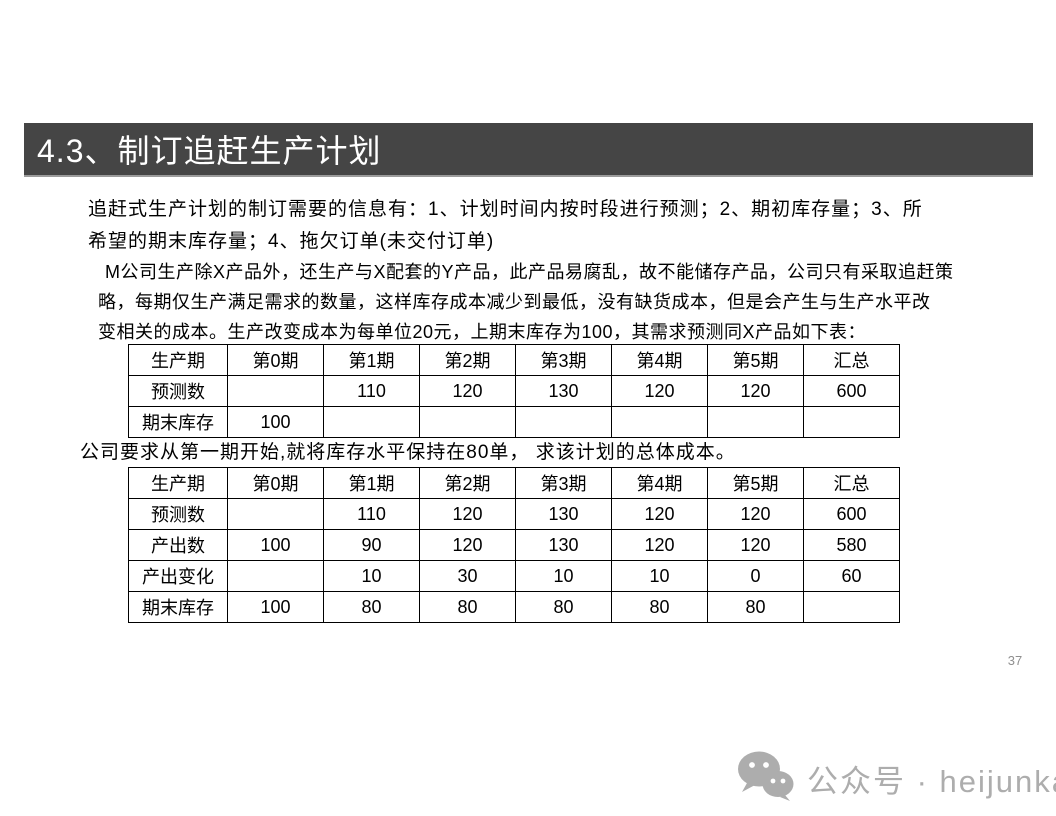 The image size is (1056, 816). I want to click on table-cell: 0, so click(755, 576).